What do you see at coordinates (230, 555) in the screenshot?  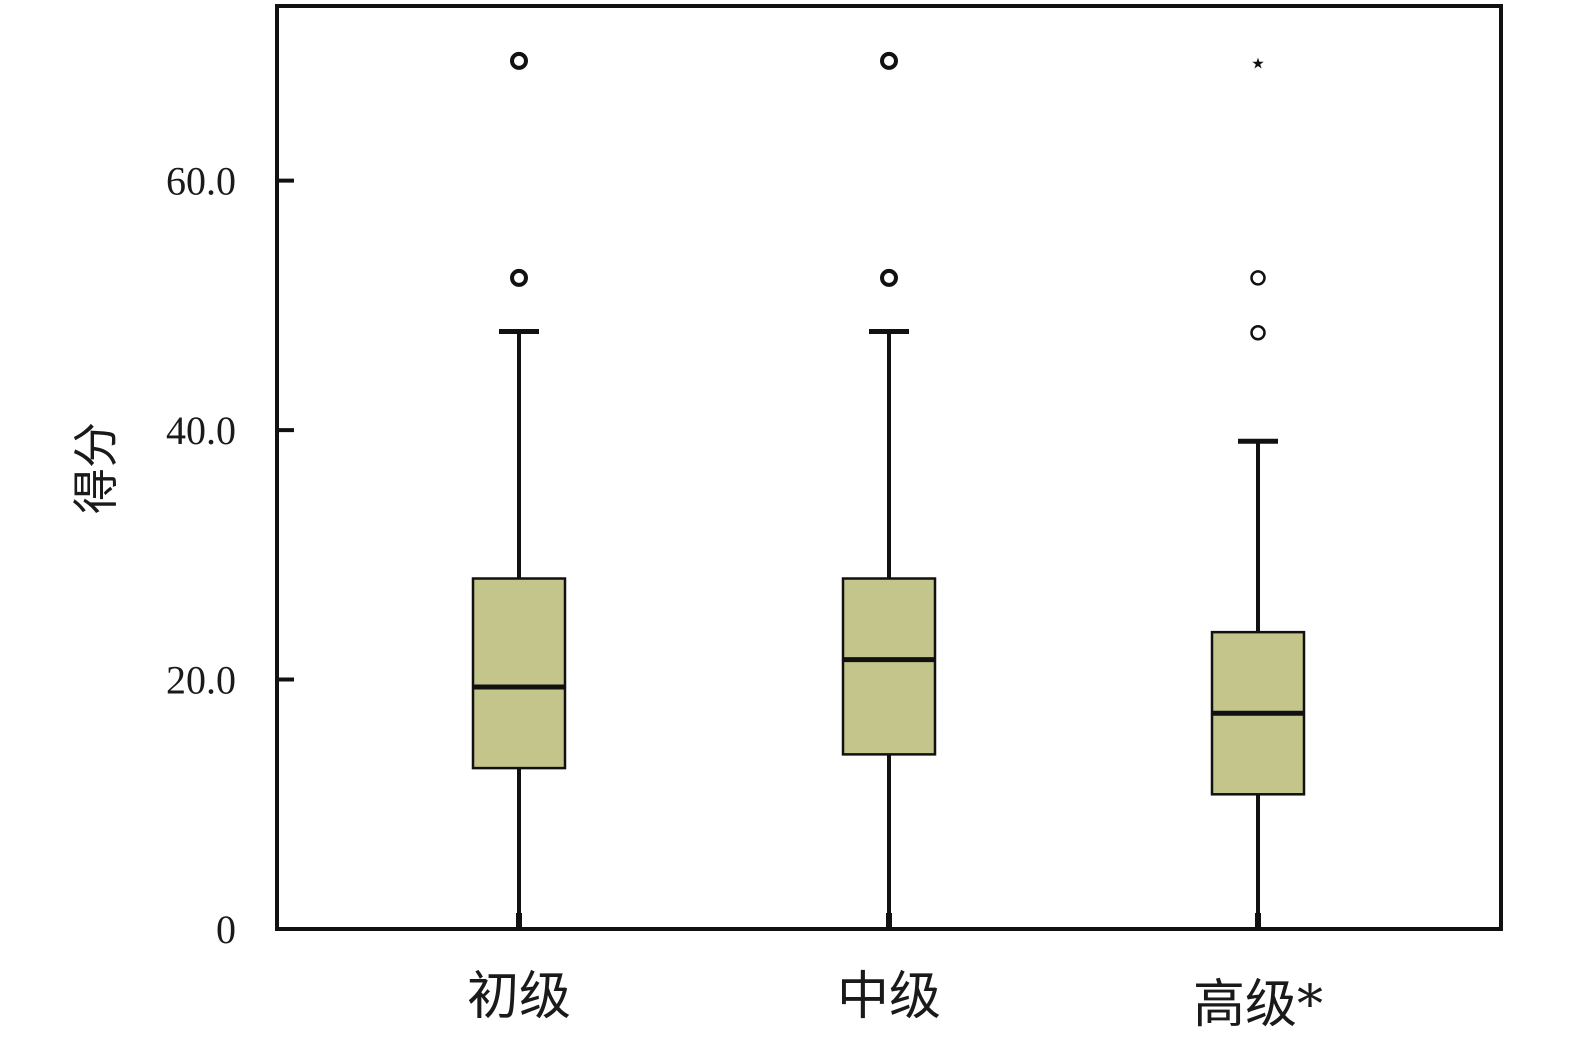 I see `y-axis: 0 20.0 40.0 60.0` at bounding box center [230, 555].